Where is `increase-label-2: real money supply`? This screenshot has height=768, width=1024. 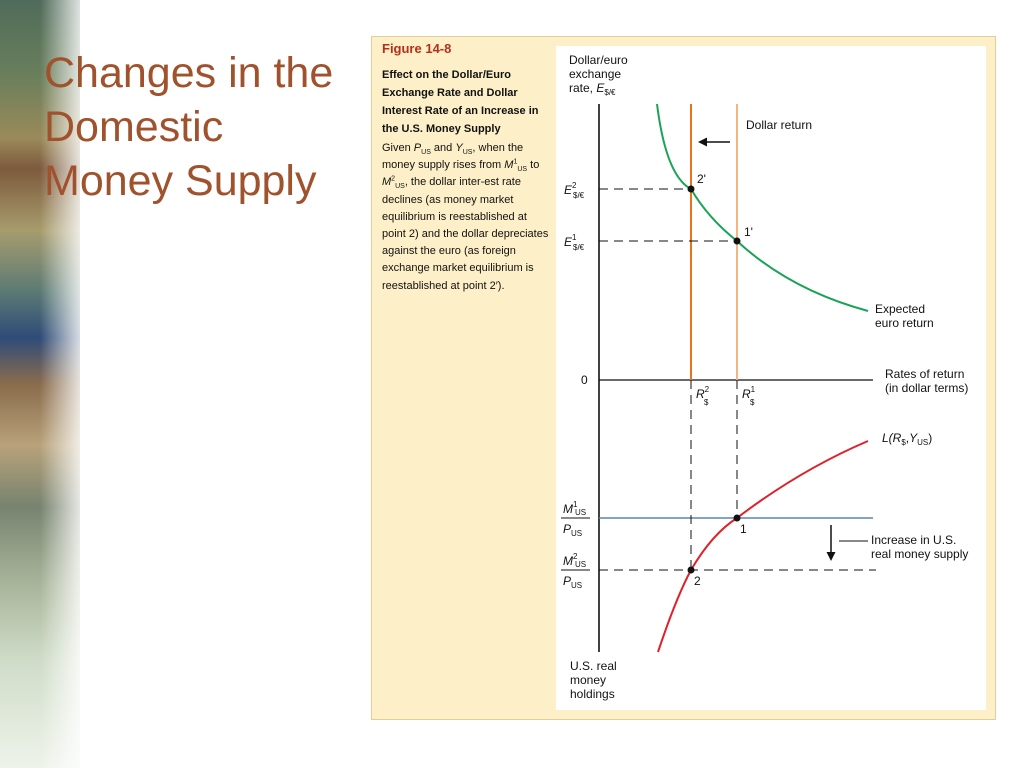
increase-label-2: real money supply is located at coordinates (919, 554).